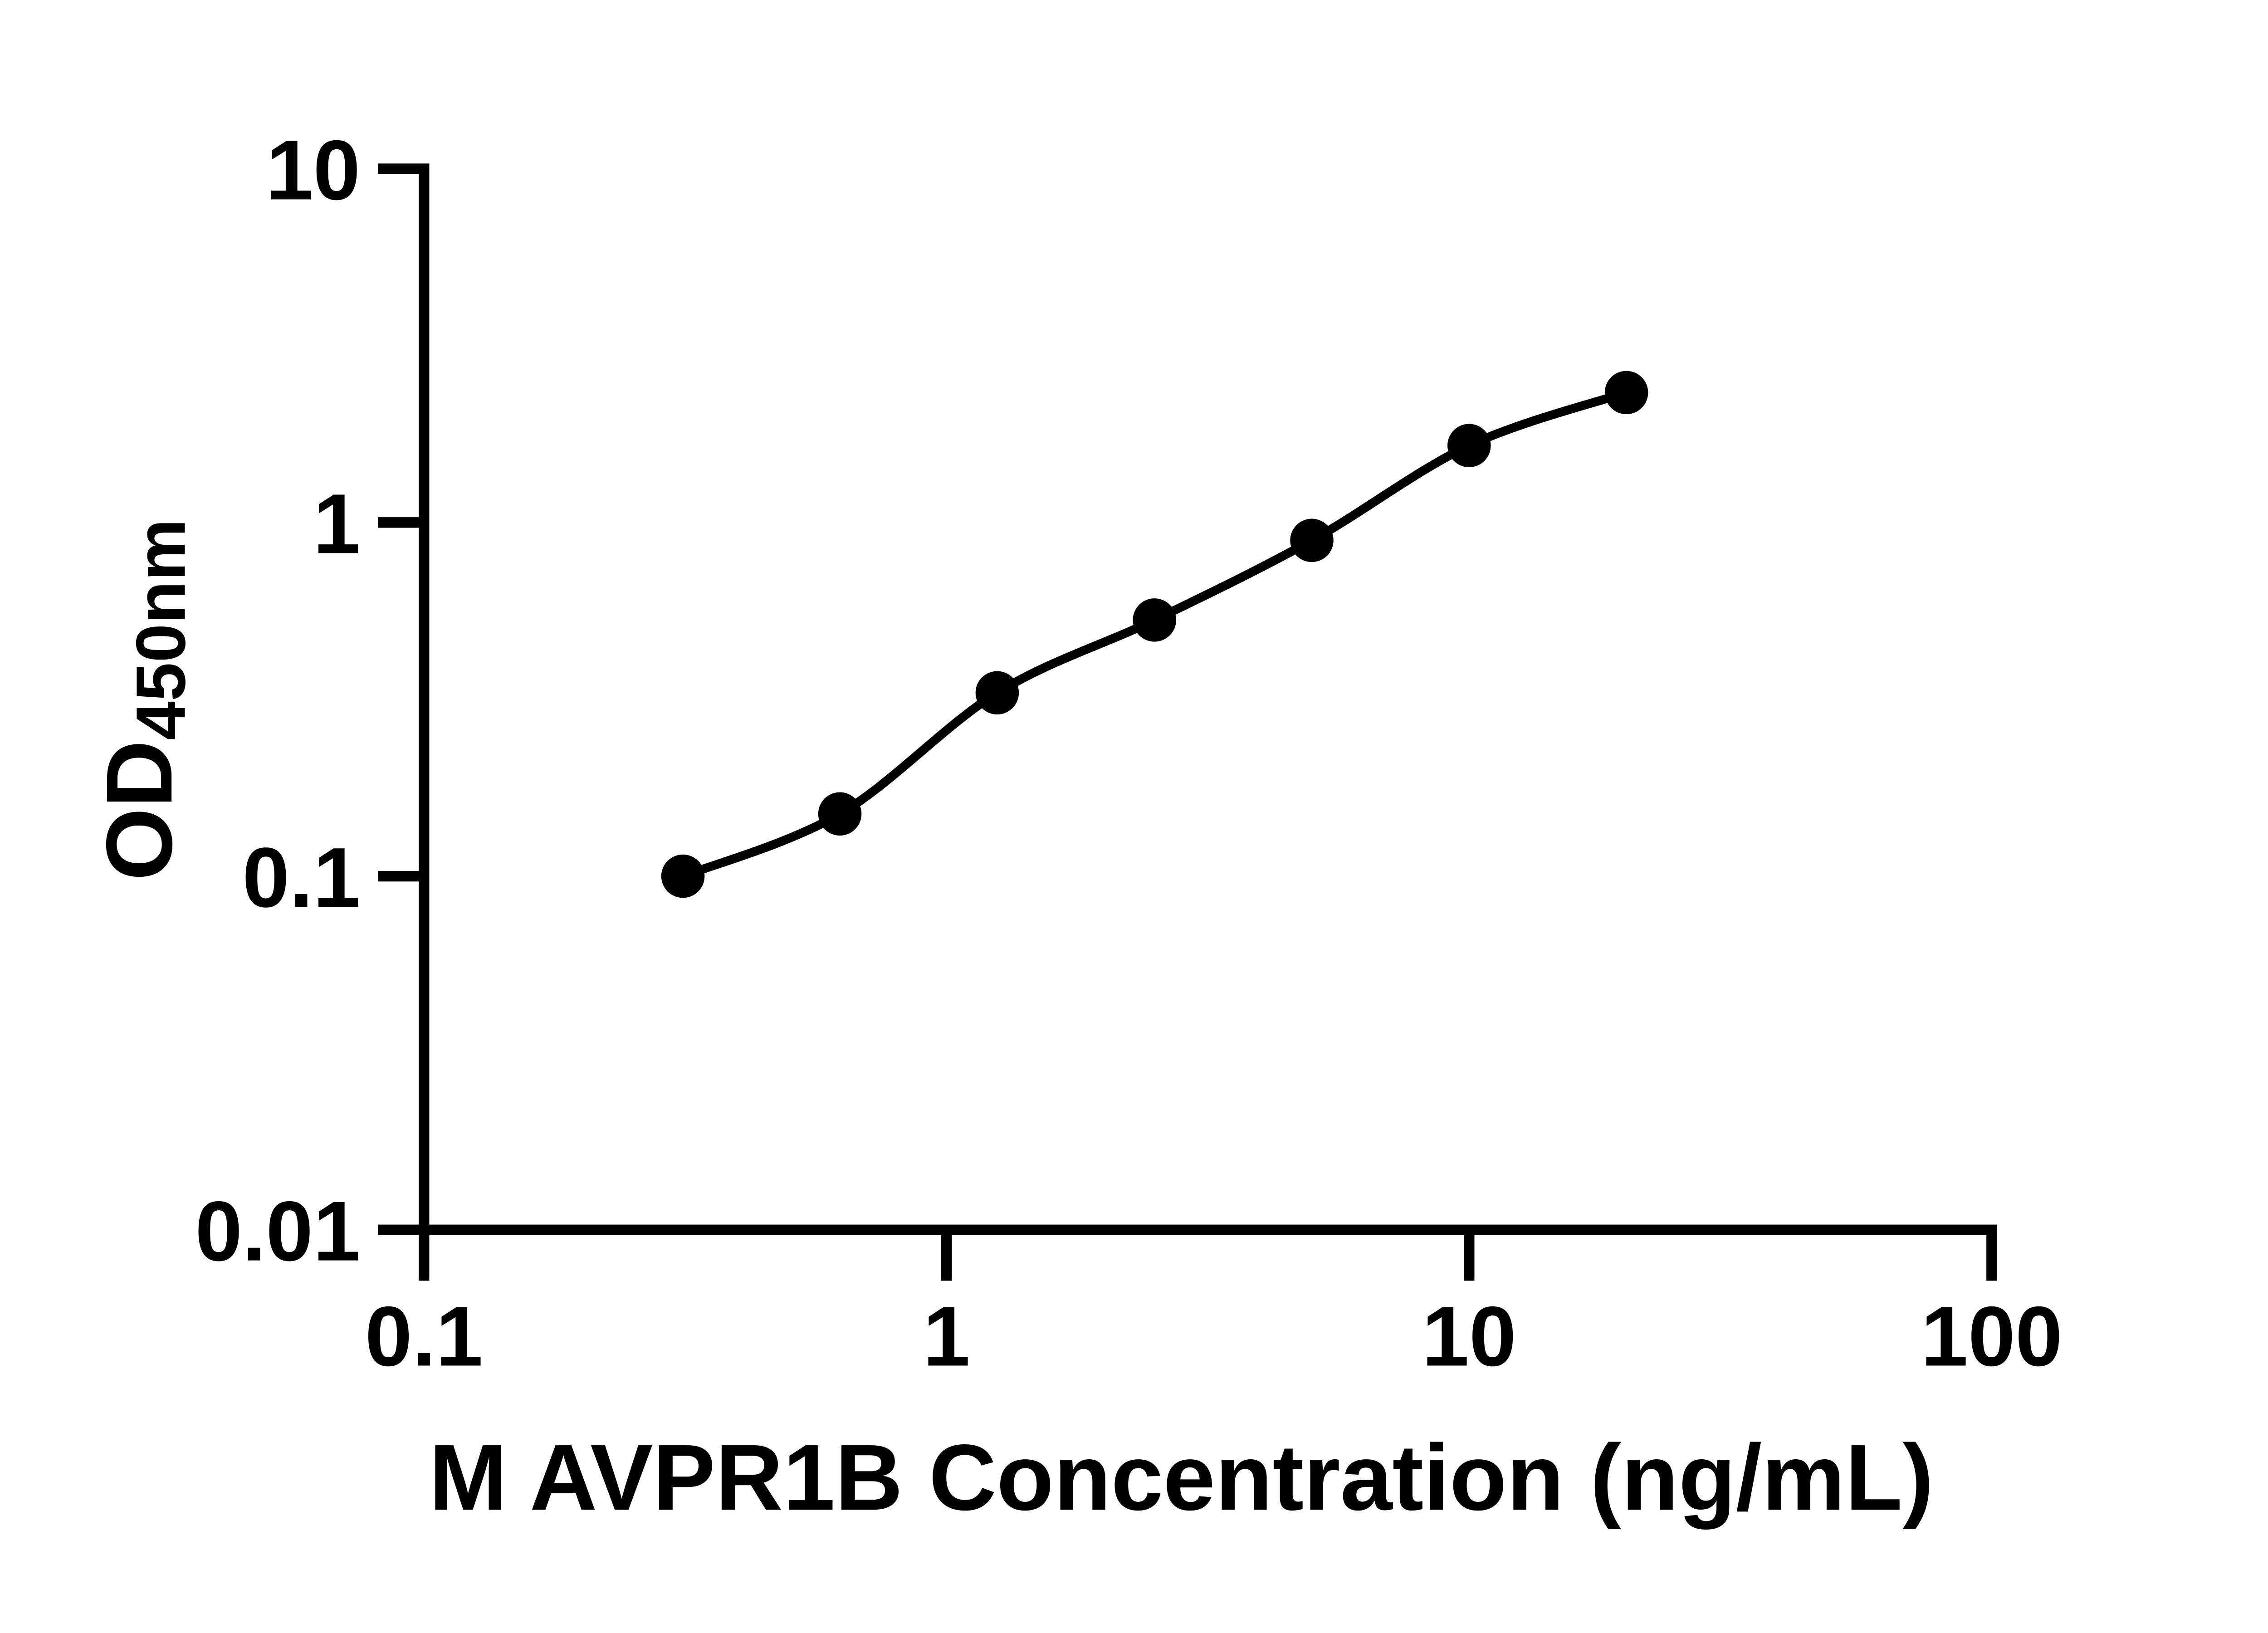 The height and width of the screenshot is (1633, 2268). I want to click on x-tick-label: 1, so click(947, 1336).